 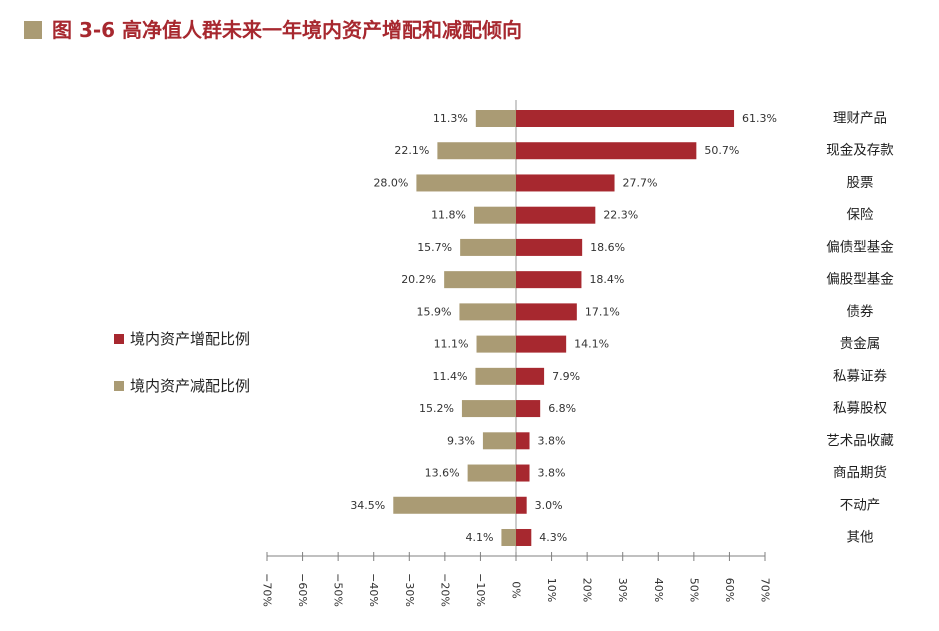 I want to click on value-label-increase-11: 3.8%, so click(x=552, y=440).